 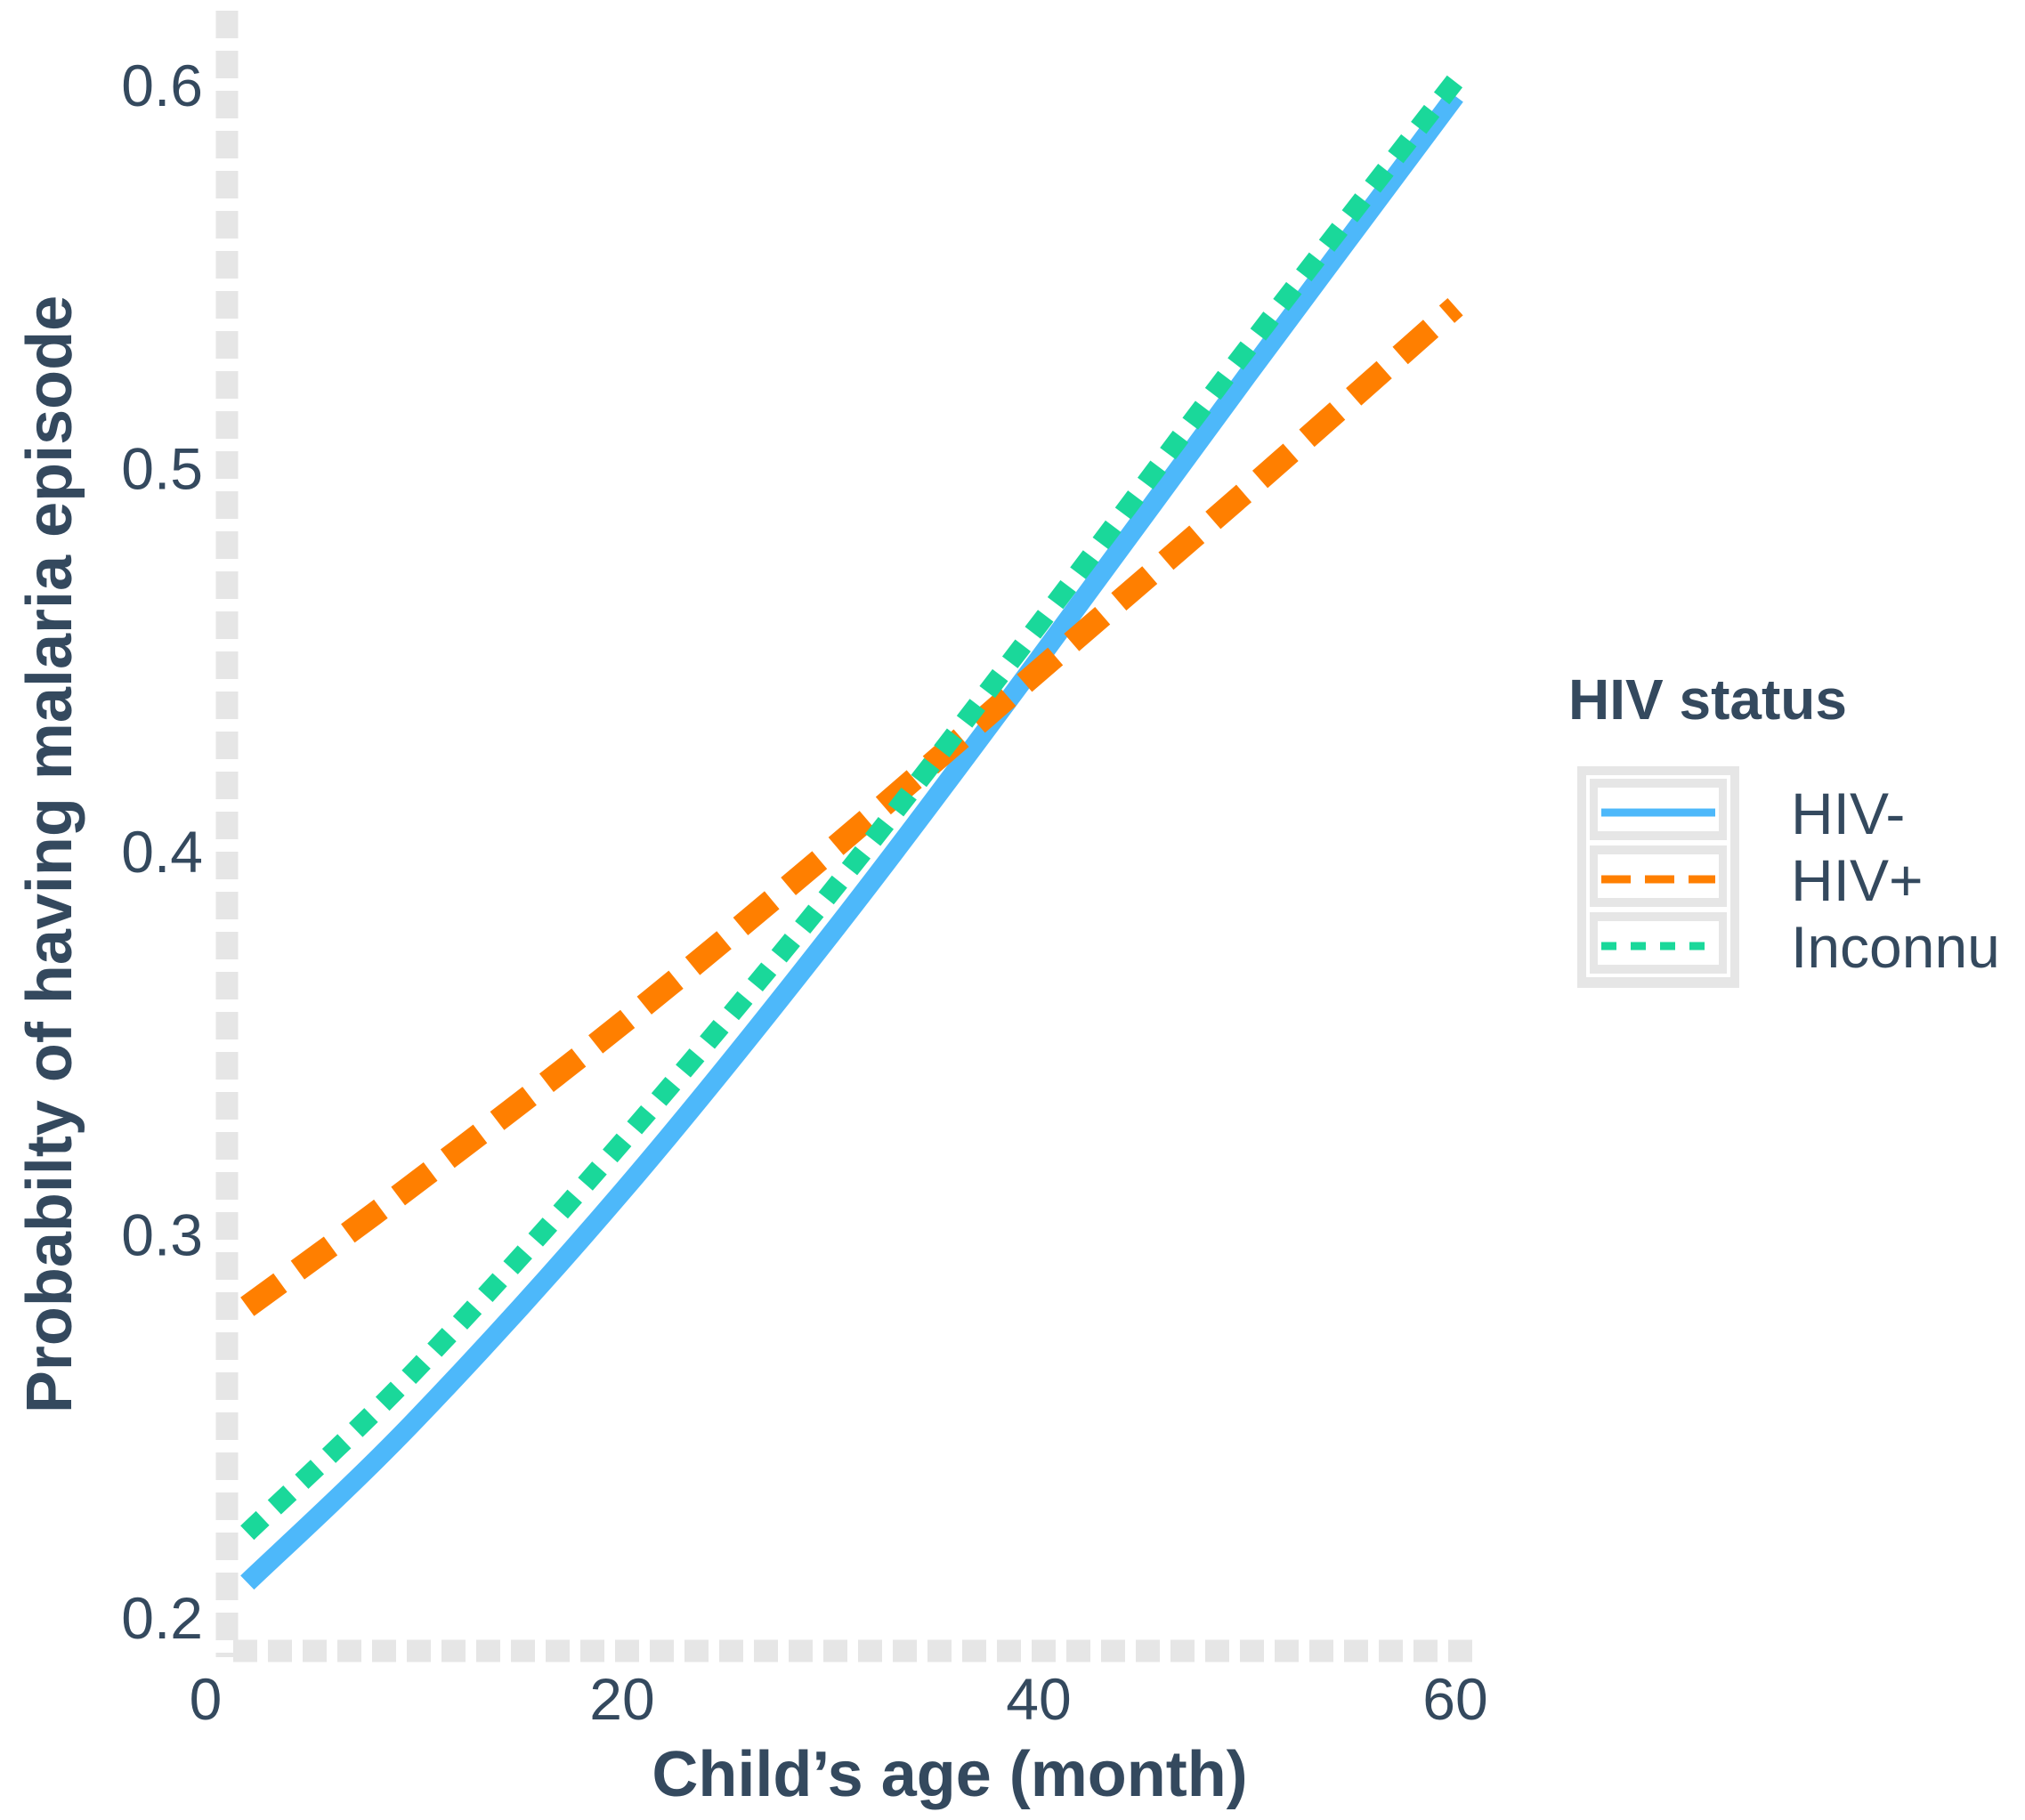 I want to click on y-tick-label: 0.2, so click(x=162, y=1618).